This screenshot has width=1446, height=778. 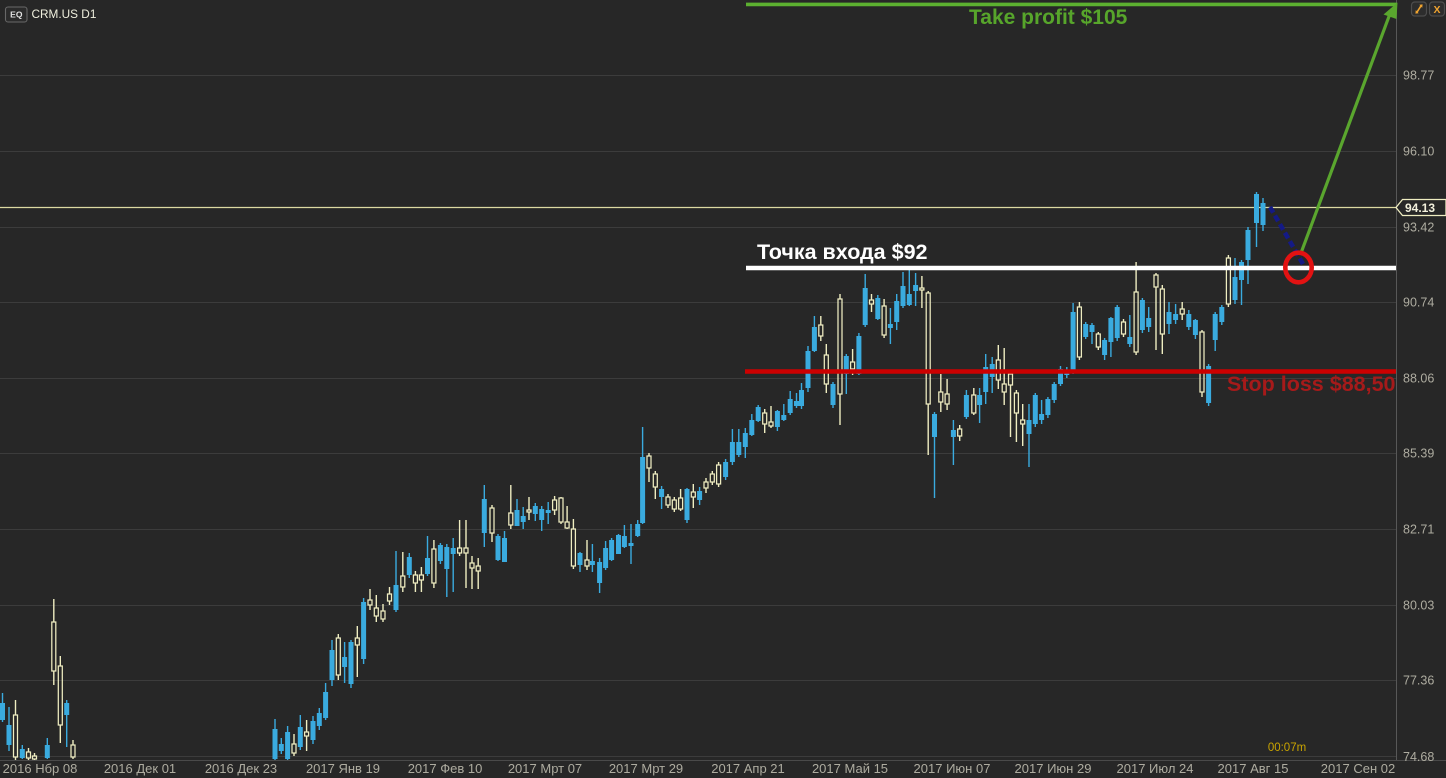 I want to click on svg-text: 2017 Фев 10, so click(x=445, y=768).